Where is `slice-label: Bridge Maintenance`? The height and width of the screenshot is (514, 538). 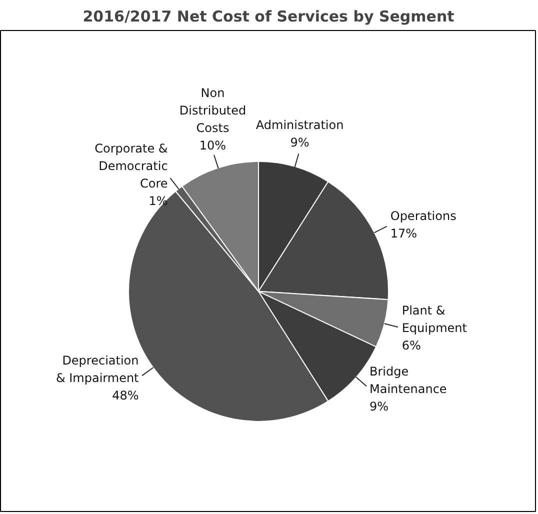
slice-label: Bridge Maintenance is located at coordinates (408, 380).